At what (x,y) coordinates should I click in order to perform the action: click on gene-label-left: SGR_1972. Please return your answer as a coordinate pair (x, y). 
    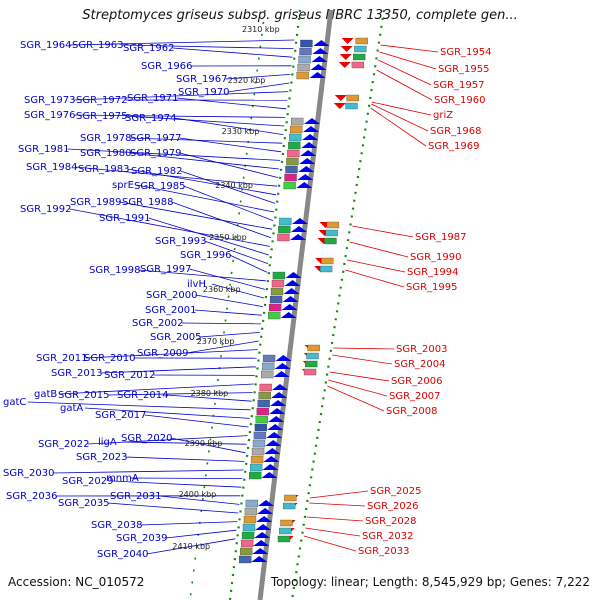
    Looking at the image, I should click on (102, 100).